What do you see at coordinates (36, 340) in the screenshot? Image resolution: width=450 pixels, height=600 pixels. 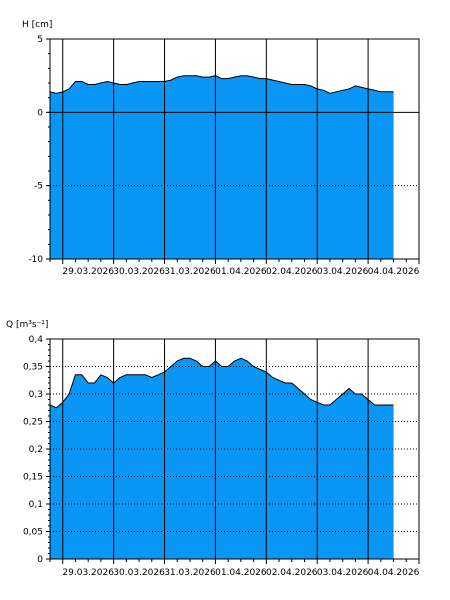 I see `y-tick-label: 0,4` at bounding box center [36, 340].